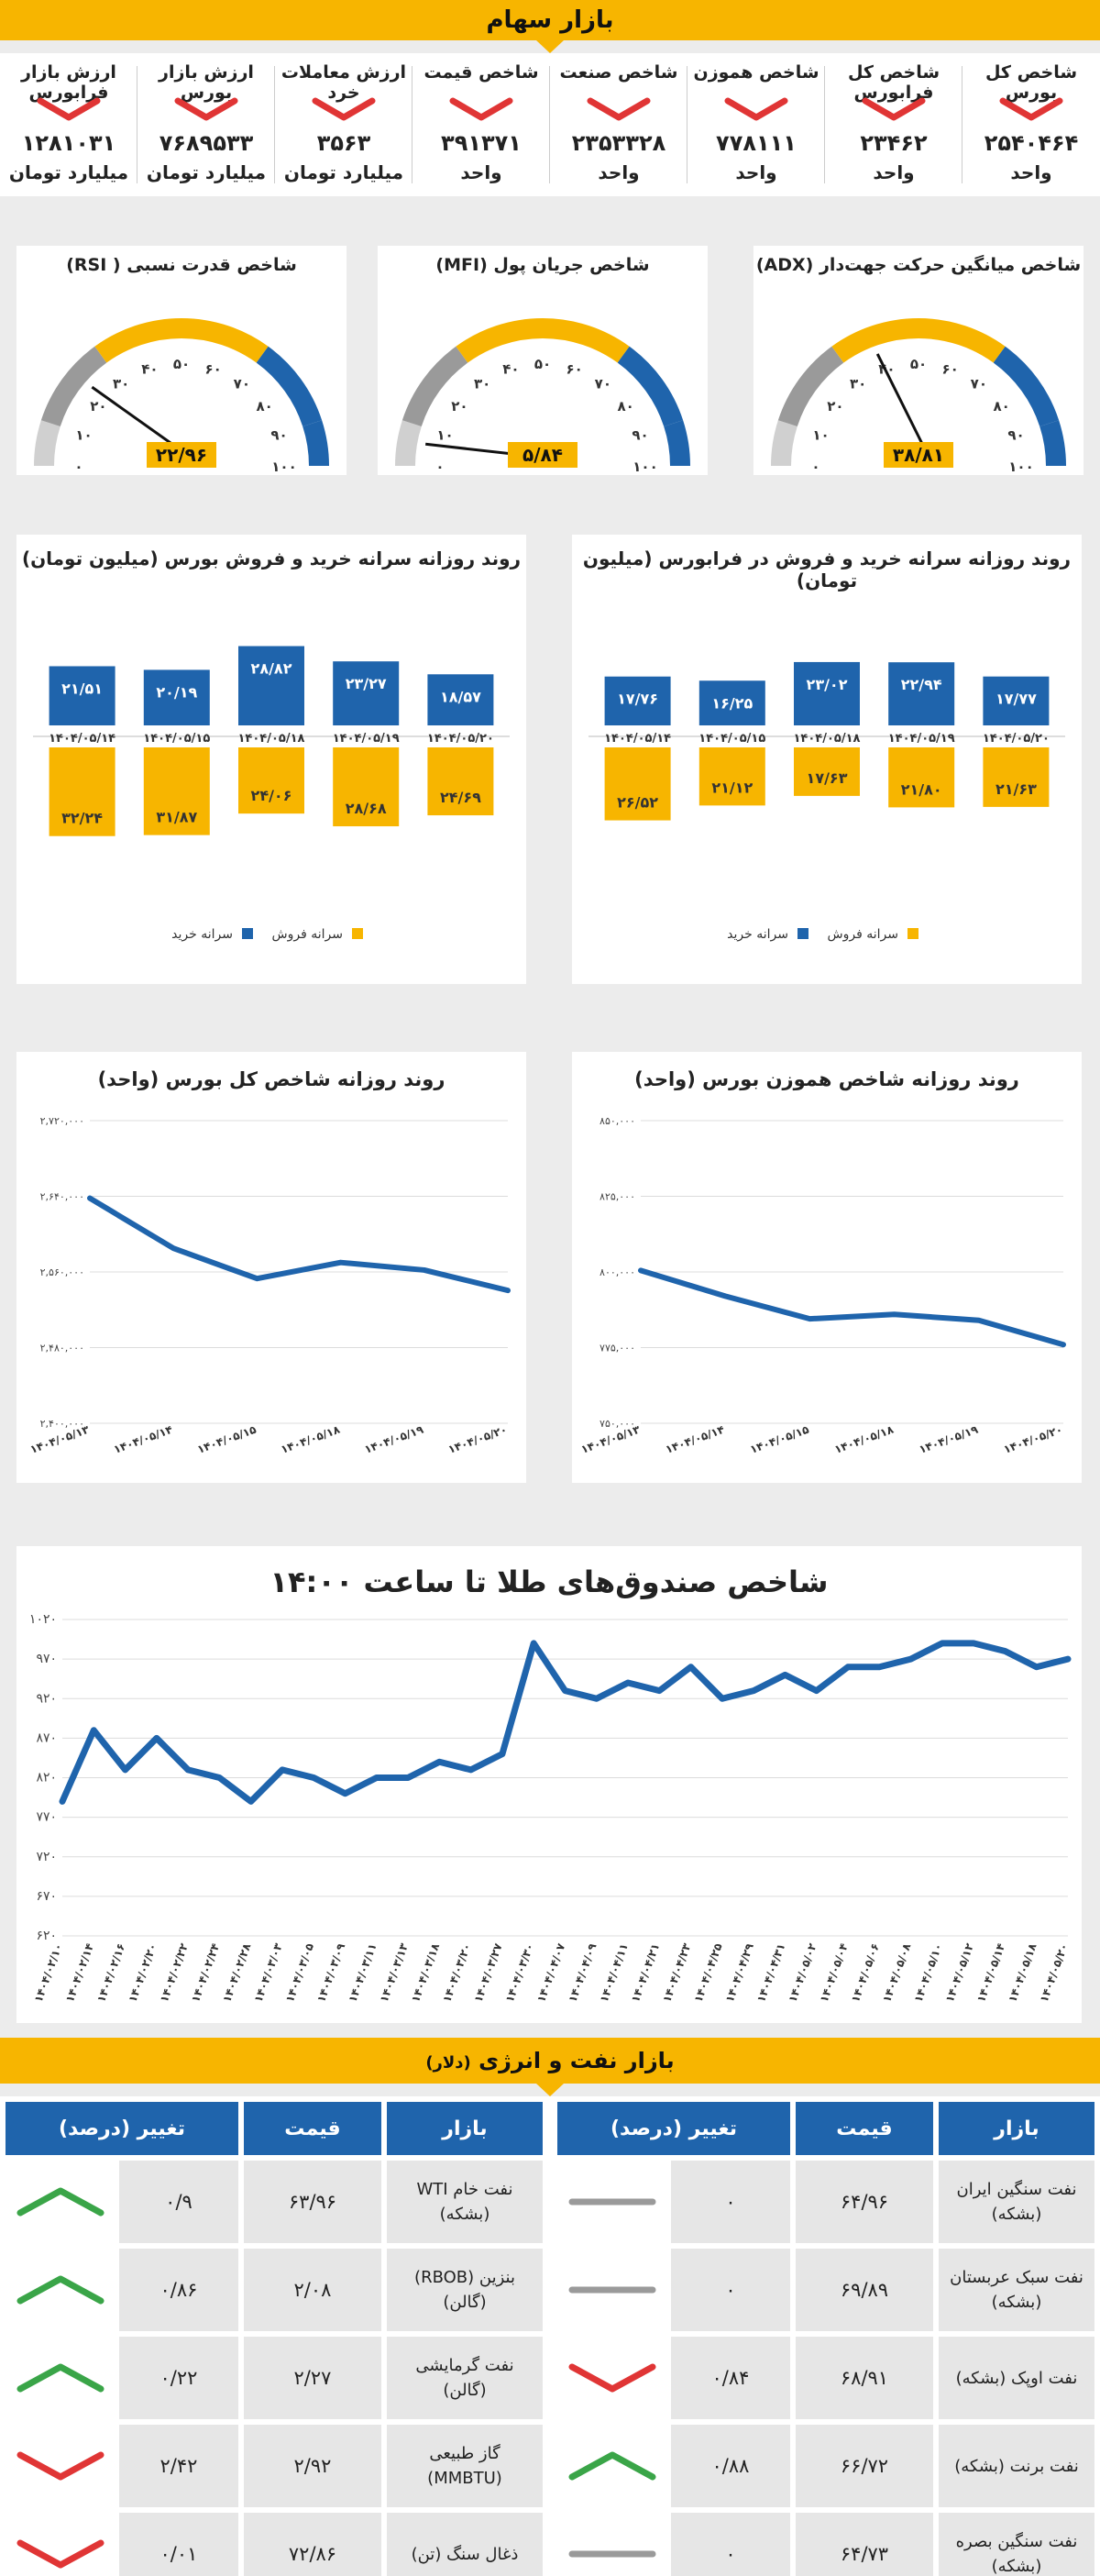  What do you see at coordinates (825, 2202) in the screenshot?
I see `table-row: نفت سنگین ایران (بشکه) ۶۴/۹۶ ۰` at bounding box center [825, 2202].